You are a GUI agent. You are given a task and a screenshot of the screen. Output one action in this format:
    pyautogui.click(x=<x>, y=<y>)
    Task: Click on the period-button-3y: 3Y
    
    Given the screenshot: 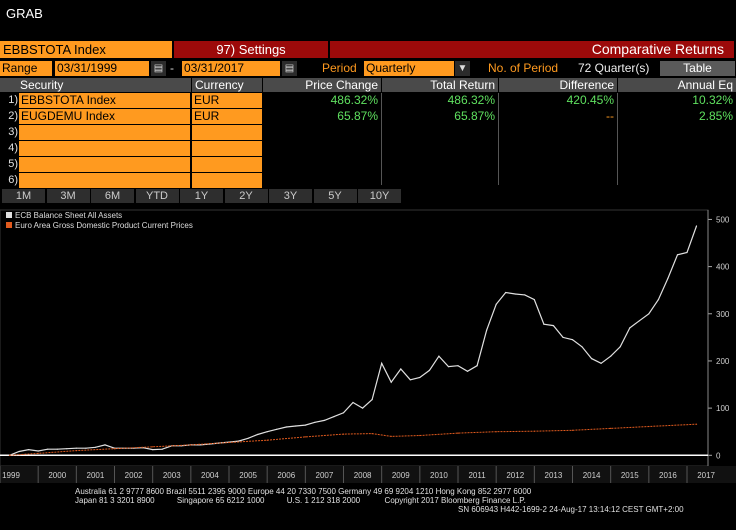 What is the action you would take?
    pyautogui.click(x=290, y=196)
    